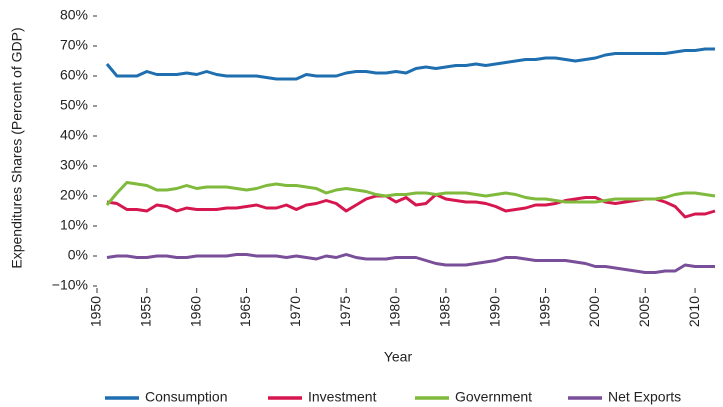 The image size is (723, 407). Describe the element at coordinates (74, 135) in the screenshot. I see `y-tick-label: 40%` at that location.